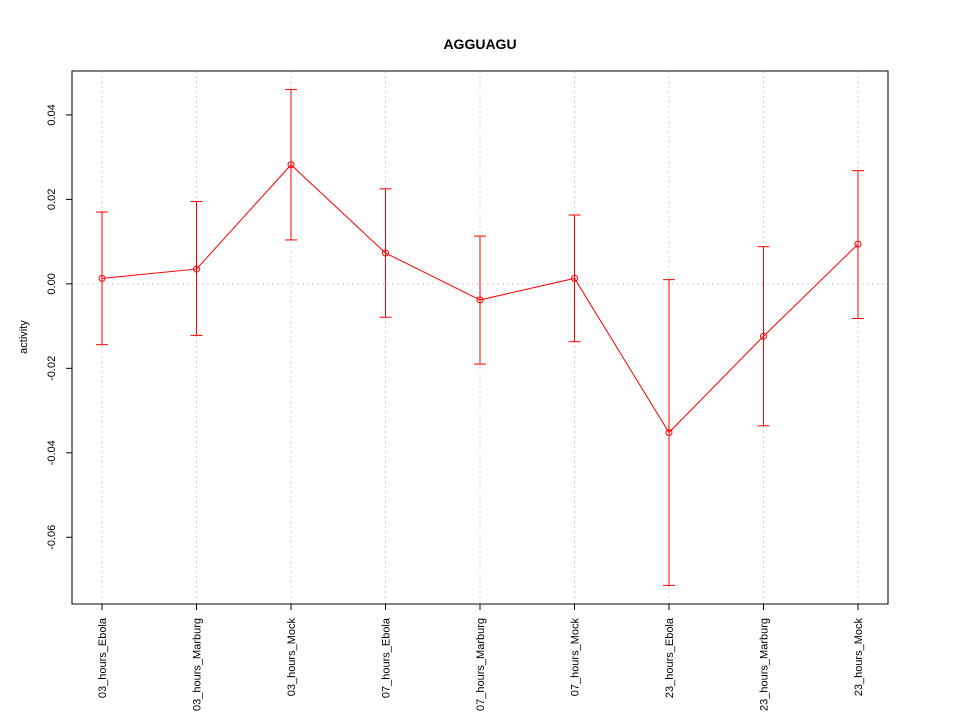 Image resolution: width=960 pixels, height=720 pixels. Describe the element at coordinates (670, 657) in the screenshot. I see `x-tick-label: 23_hours_Ebola` at that location.